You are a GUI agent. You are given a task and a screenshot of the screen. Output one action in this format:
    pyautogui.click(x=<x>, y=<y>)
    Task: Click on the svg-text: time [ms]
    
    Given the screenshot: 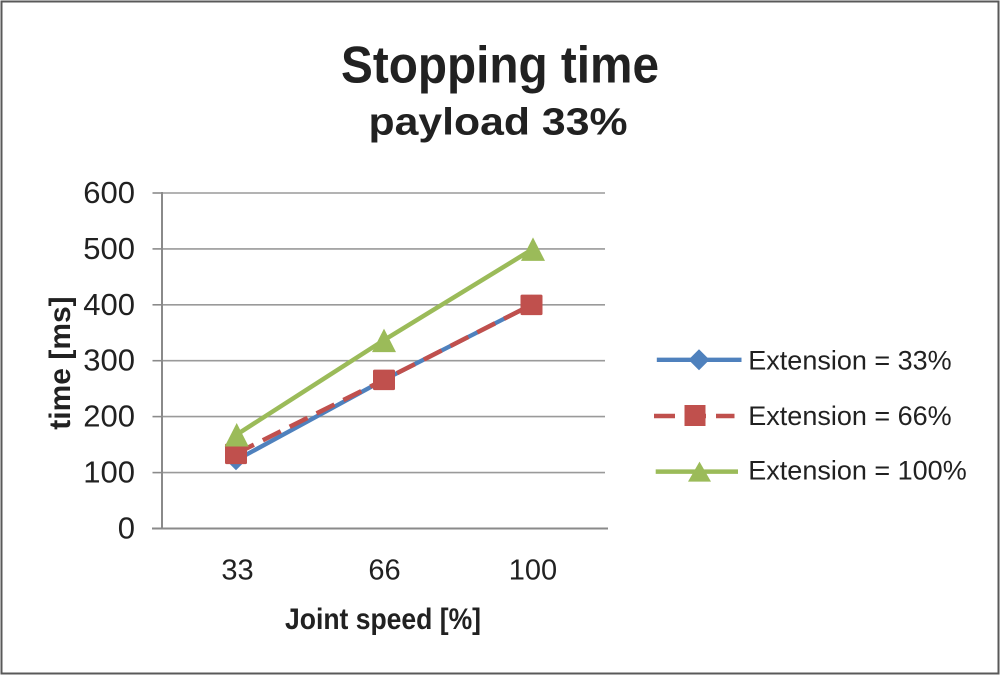 What is the action you would take?
    pyautogui.click(x=60, y=362)
    